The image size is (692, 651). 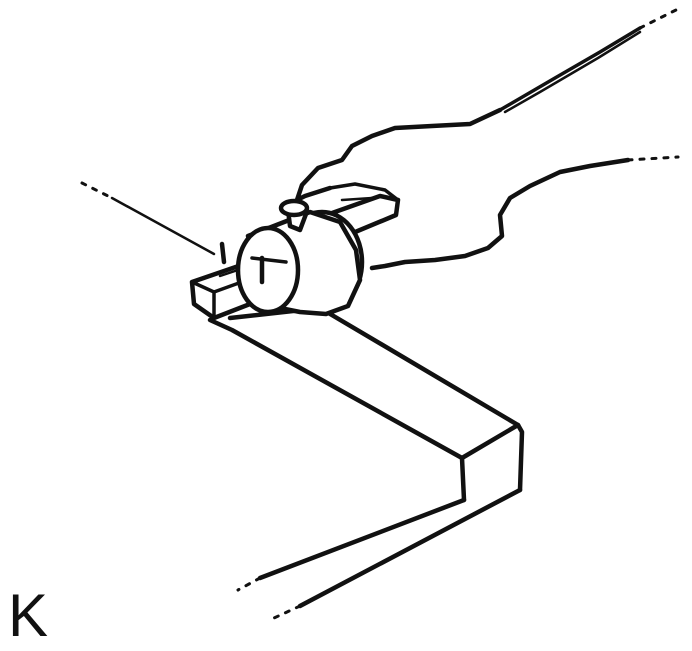 I want to click on gauge-head, so click(x=300, y=257).